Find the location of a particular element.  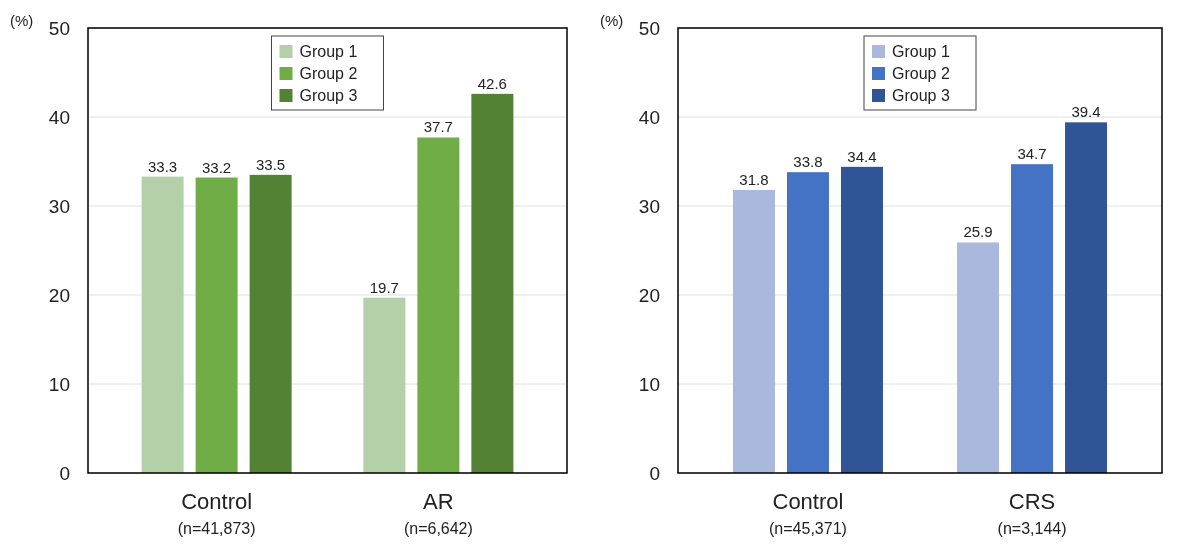

data-label: 33.5 is located at coordinates (271, 164).